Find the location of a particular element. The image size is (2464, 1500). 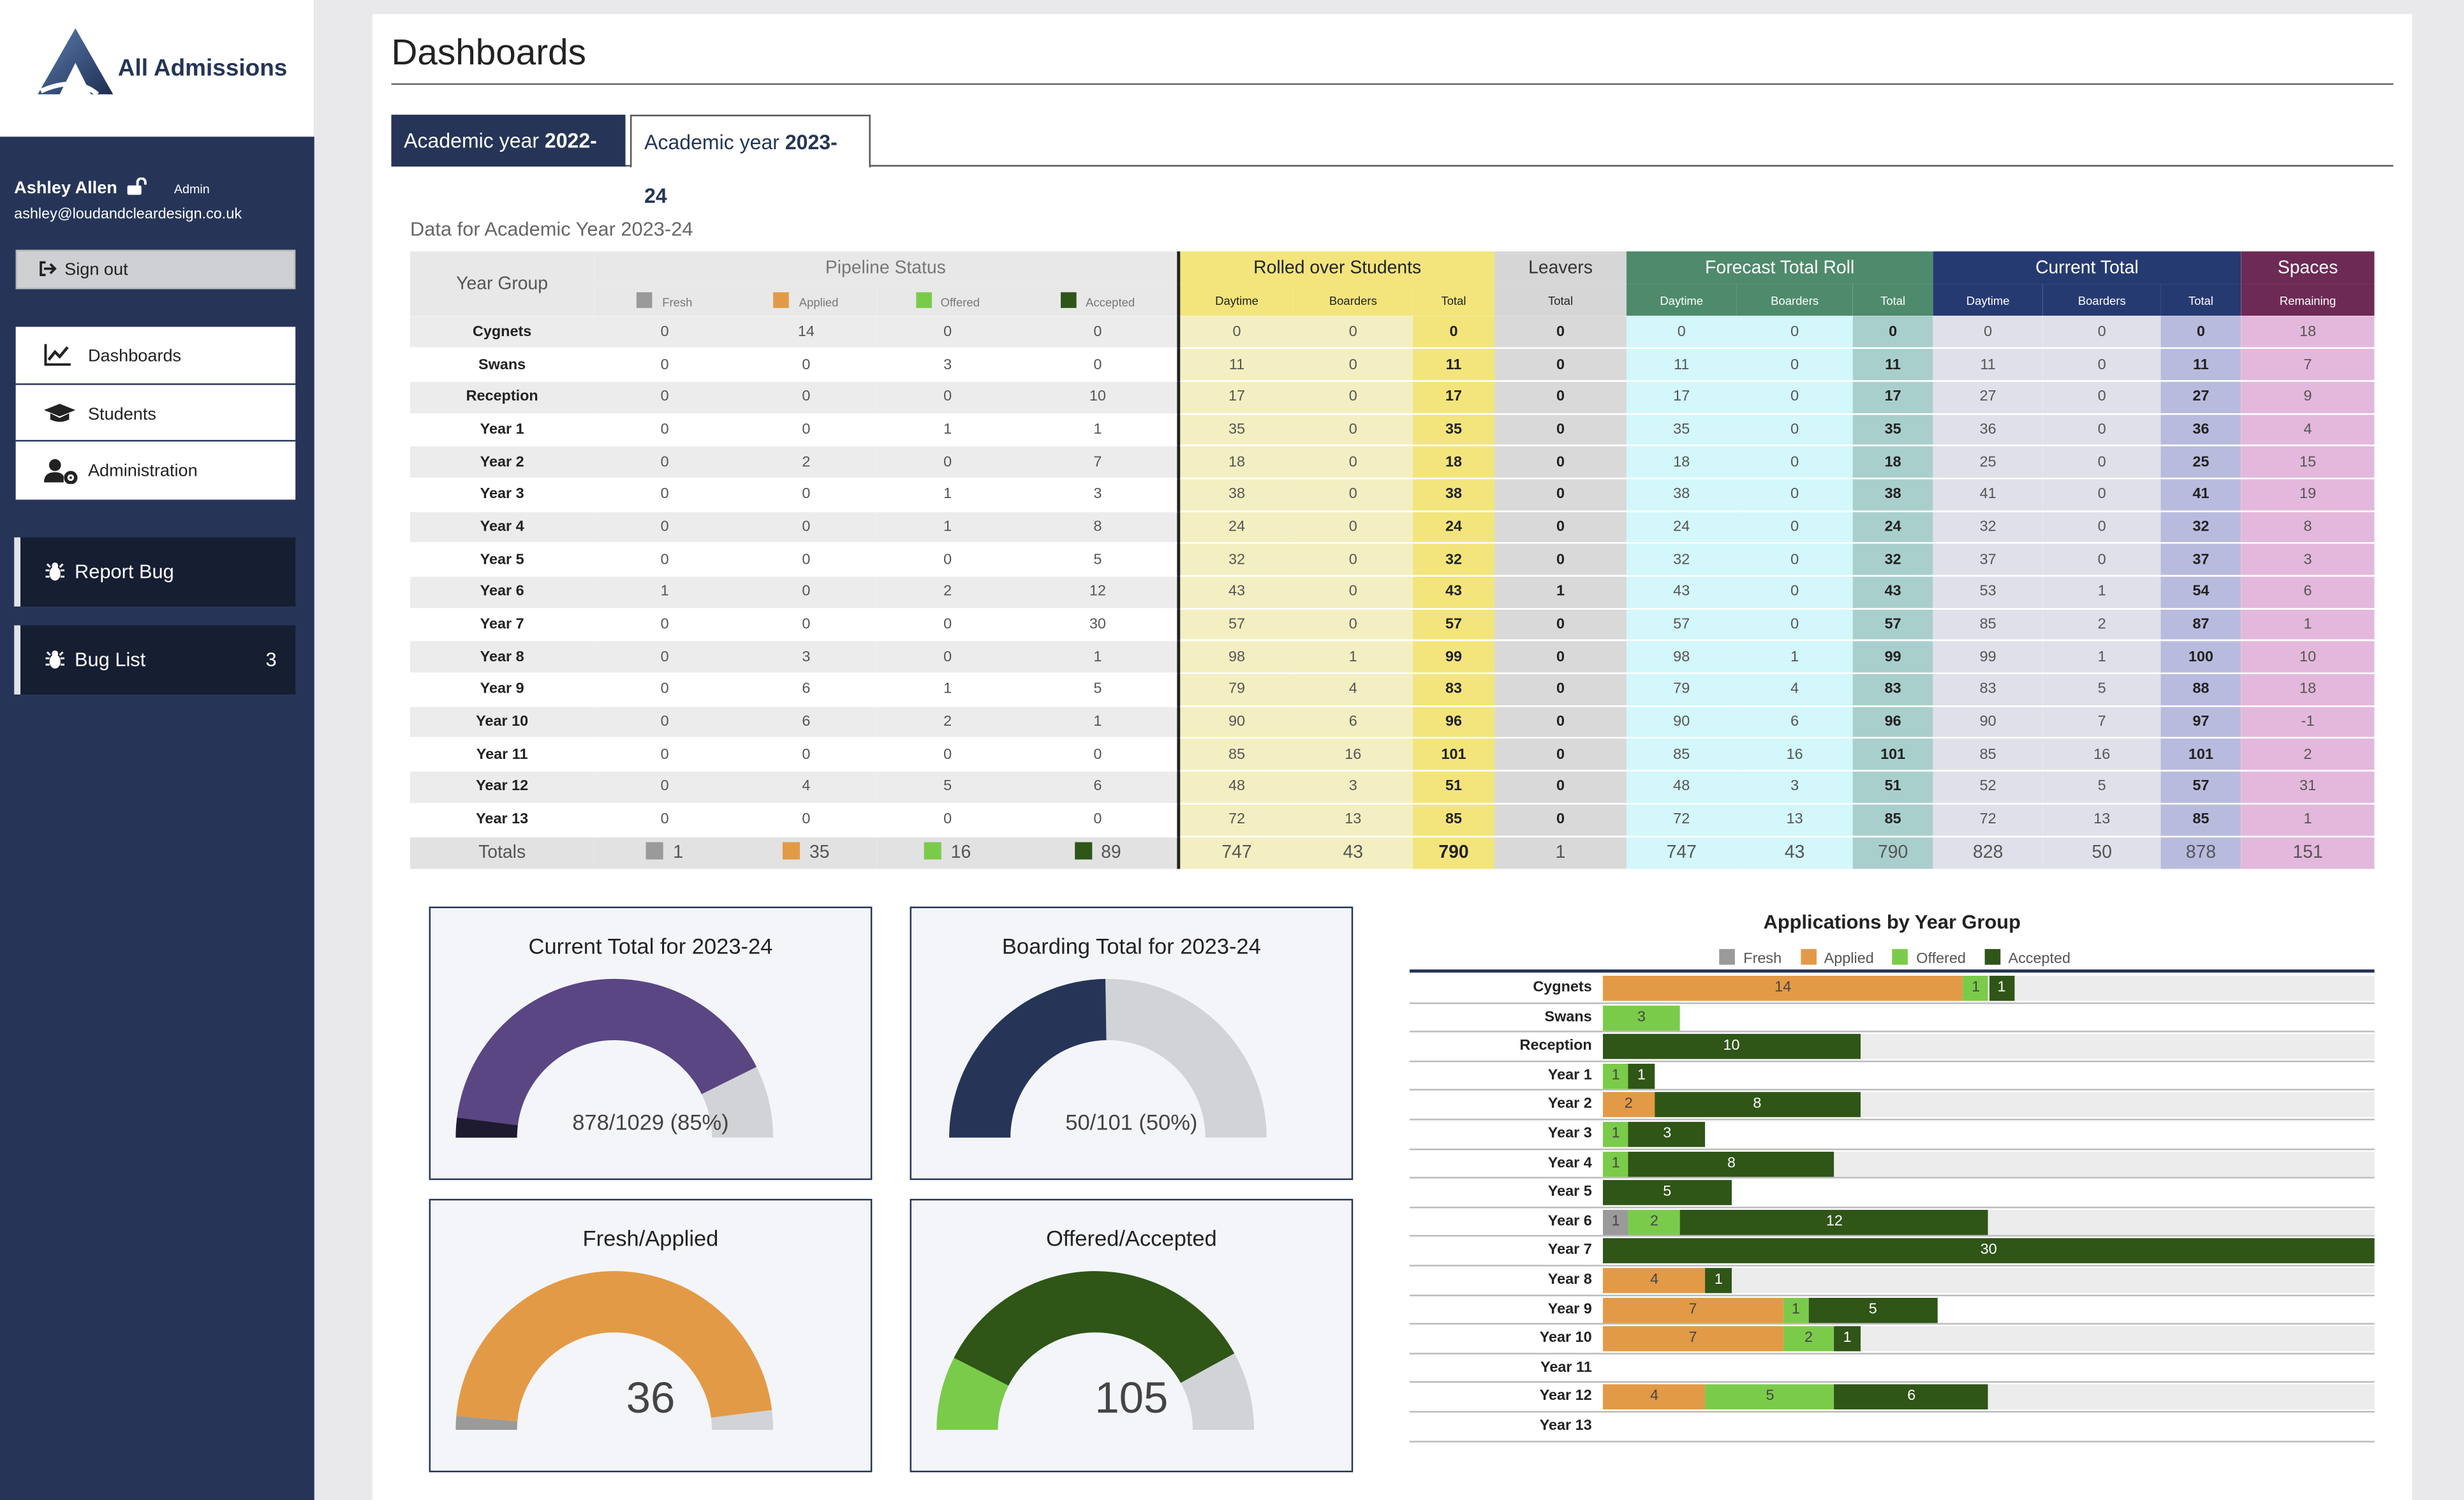

unlock-icon is located at coordinates (136, 186).